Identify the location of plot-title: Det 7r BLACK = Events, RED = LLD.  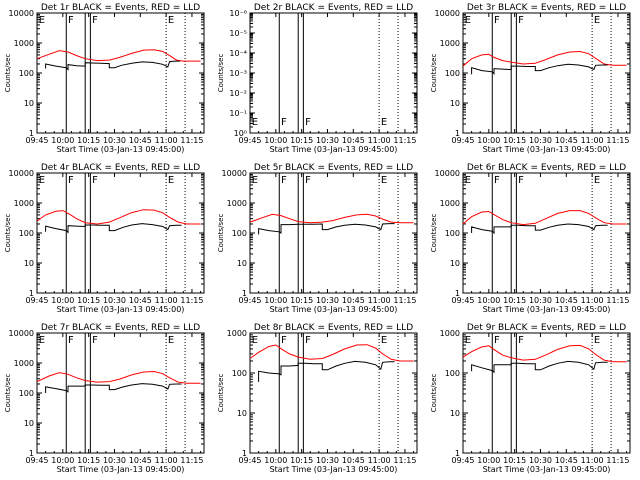
(120, 328).